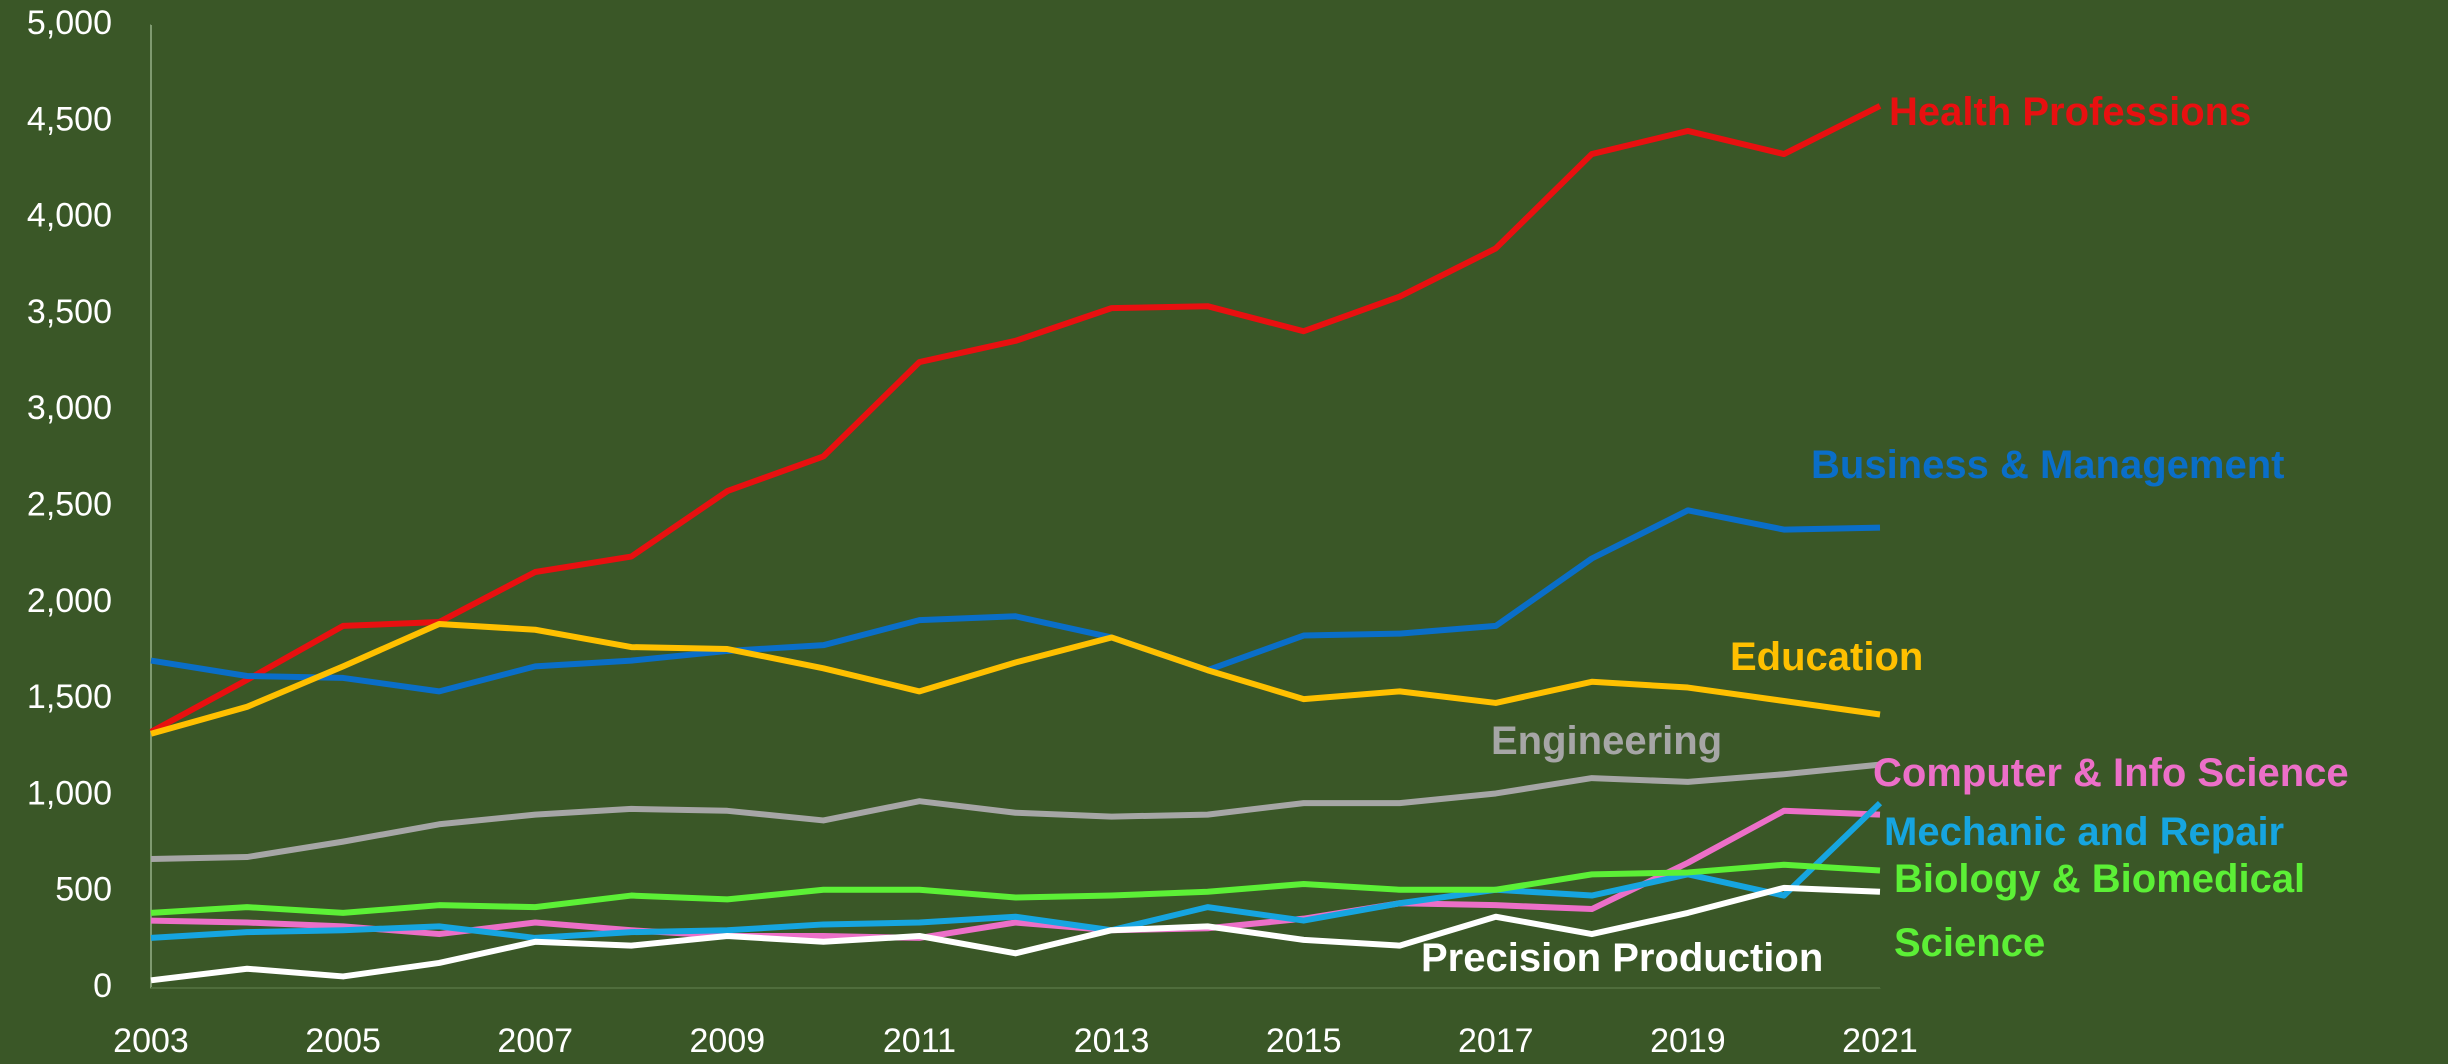  I want to click on x-tick-label: 2009, so click(728, 1041).